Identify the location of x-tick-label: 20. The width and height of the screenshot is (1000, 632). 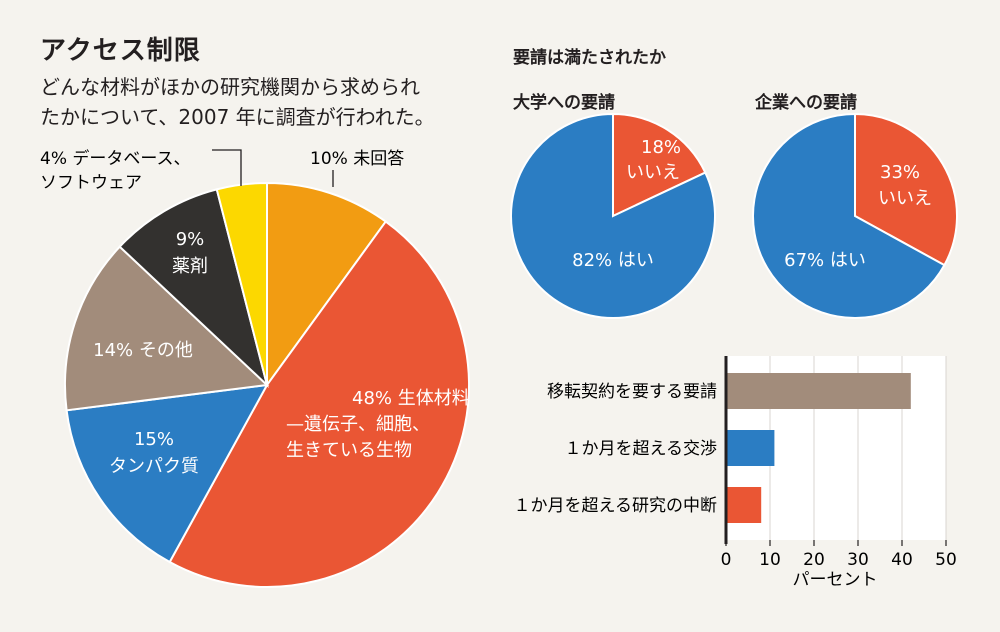
(814, 560).